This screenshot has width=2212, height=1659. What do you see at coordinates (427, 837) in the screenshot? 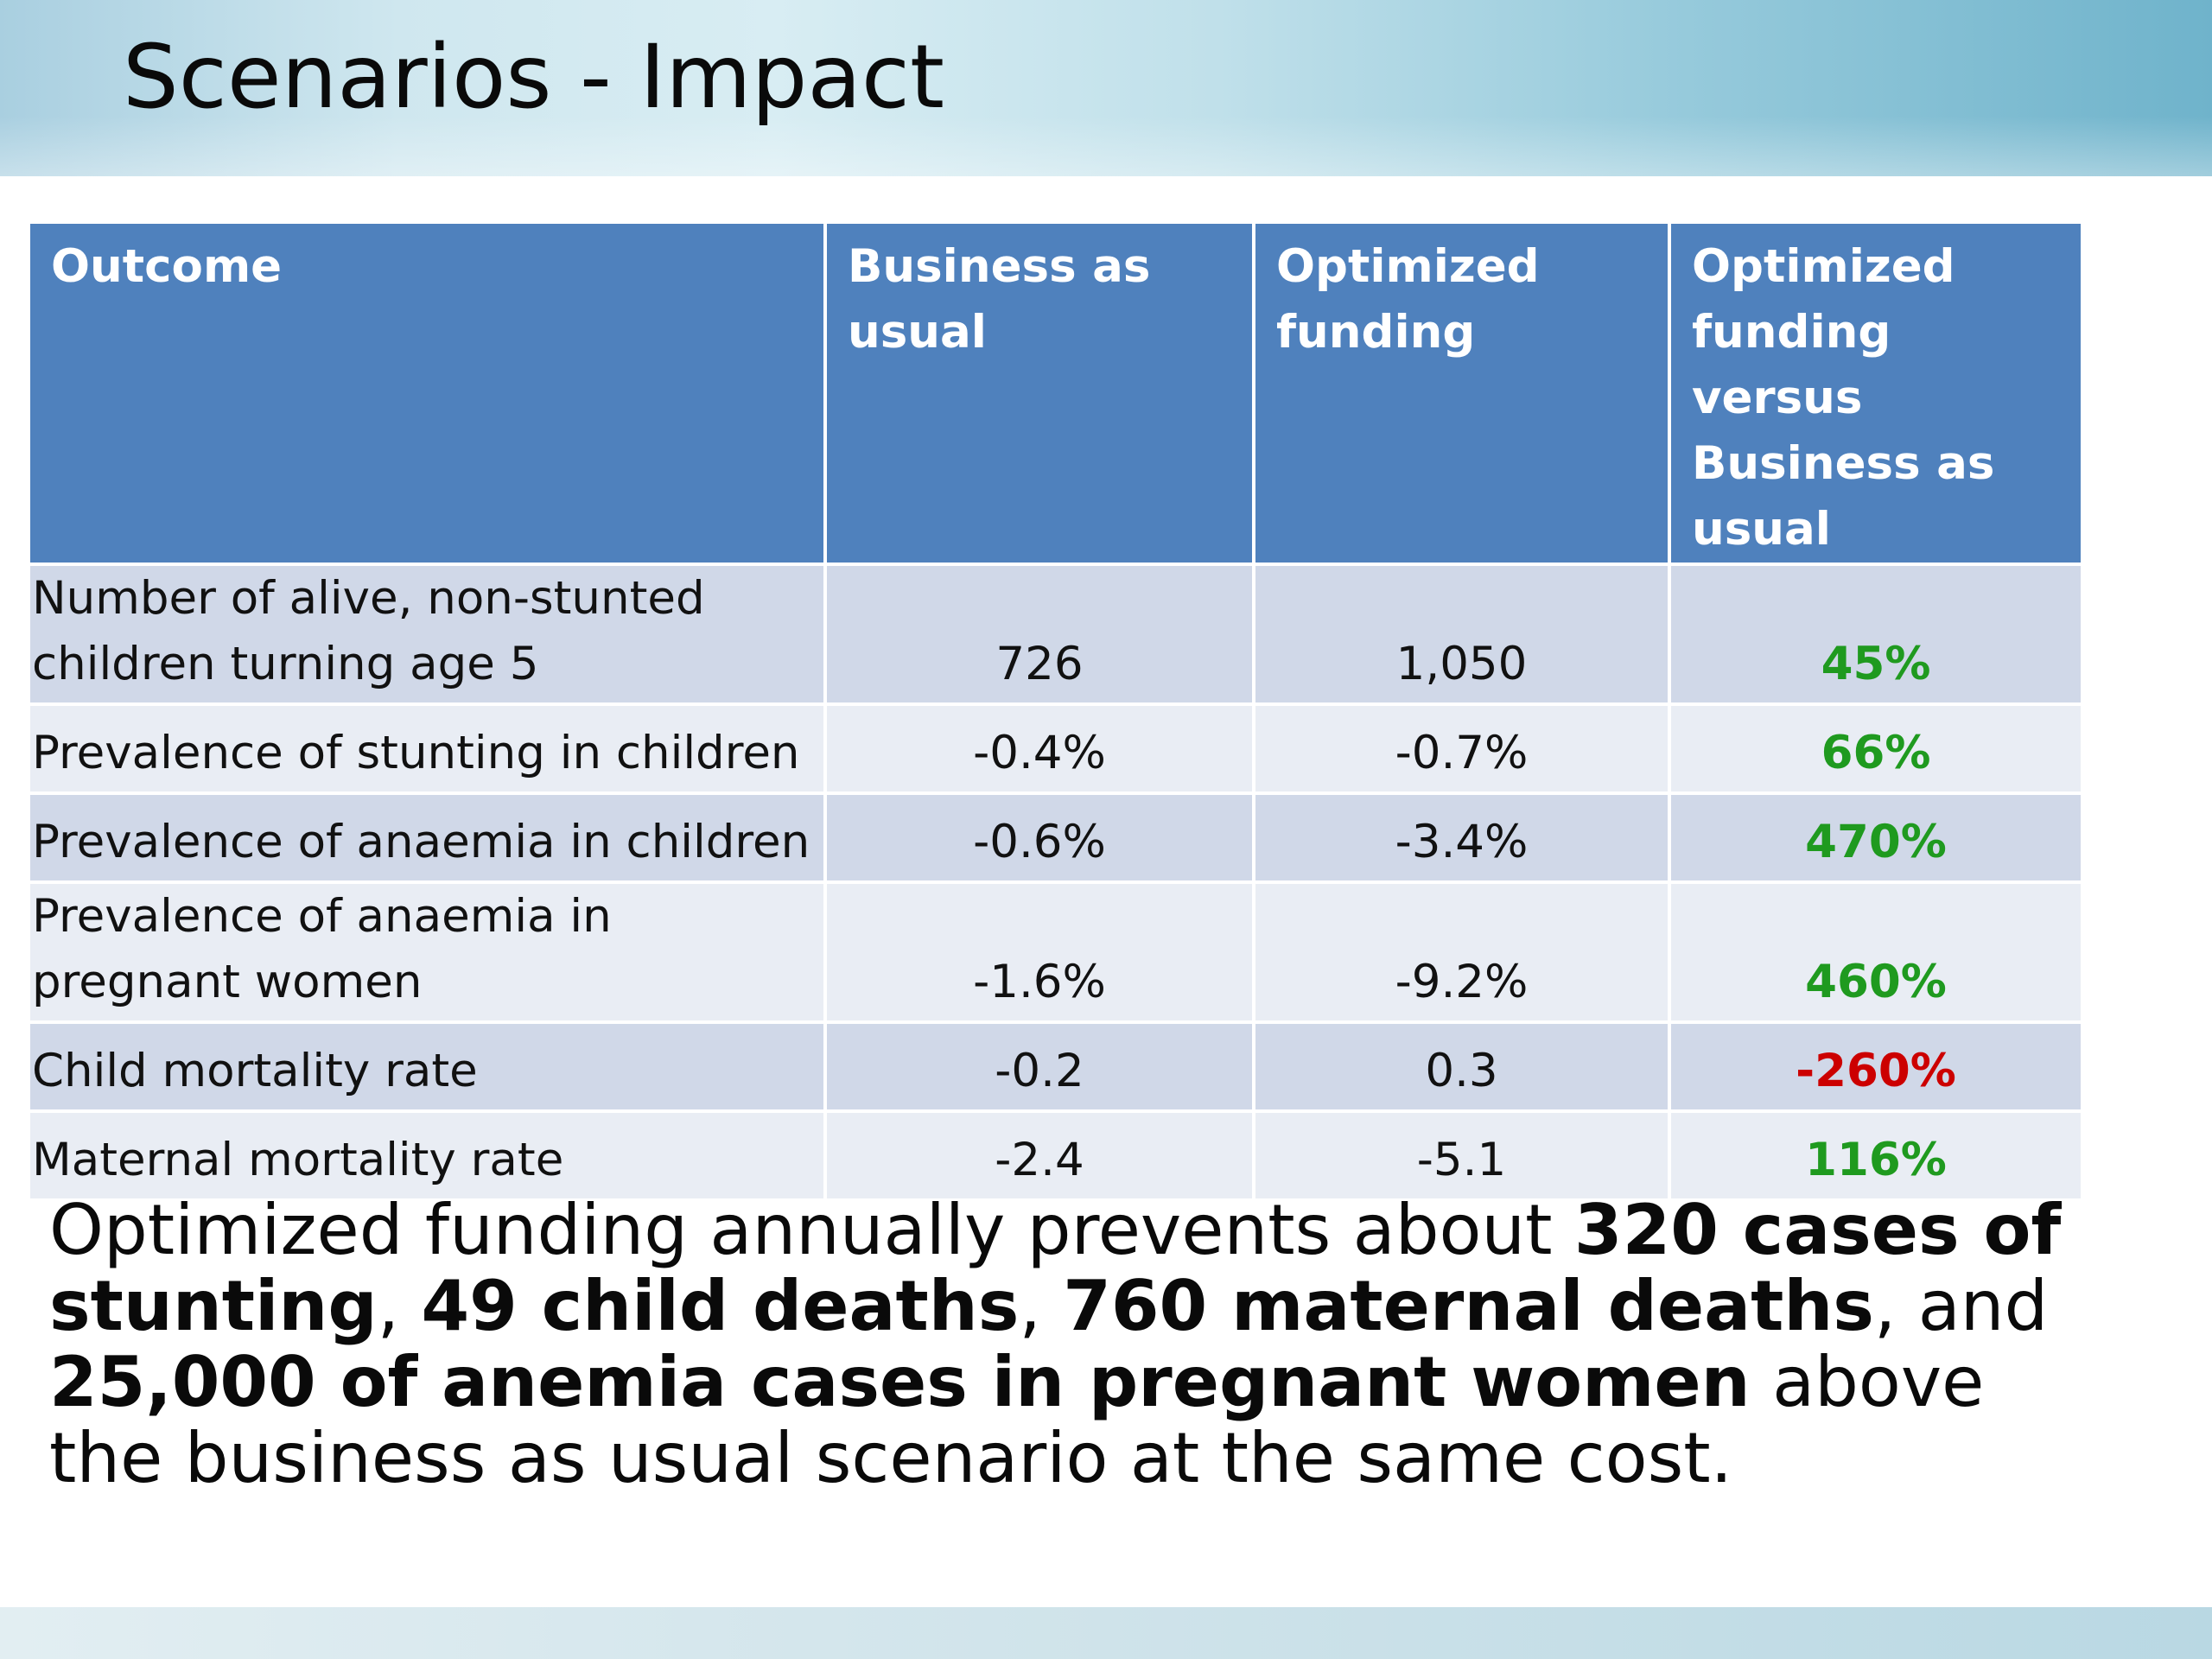
I see `outcome-cell: Prevalence of anaemia in children` at bounding box center [427, 837].